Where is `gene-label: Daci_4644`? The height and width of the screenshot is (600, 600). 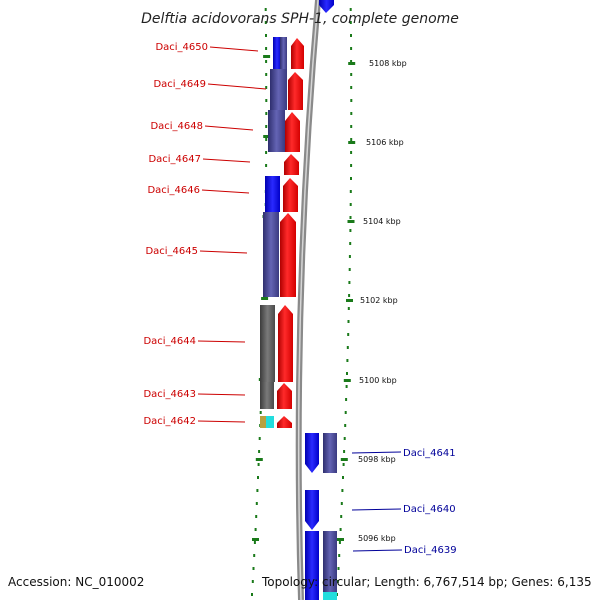 gene-label: Daci_4644 is located at coordinates (169, 341).